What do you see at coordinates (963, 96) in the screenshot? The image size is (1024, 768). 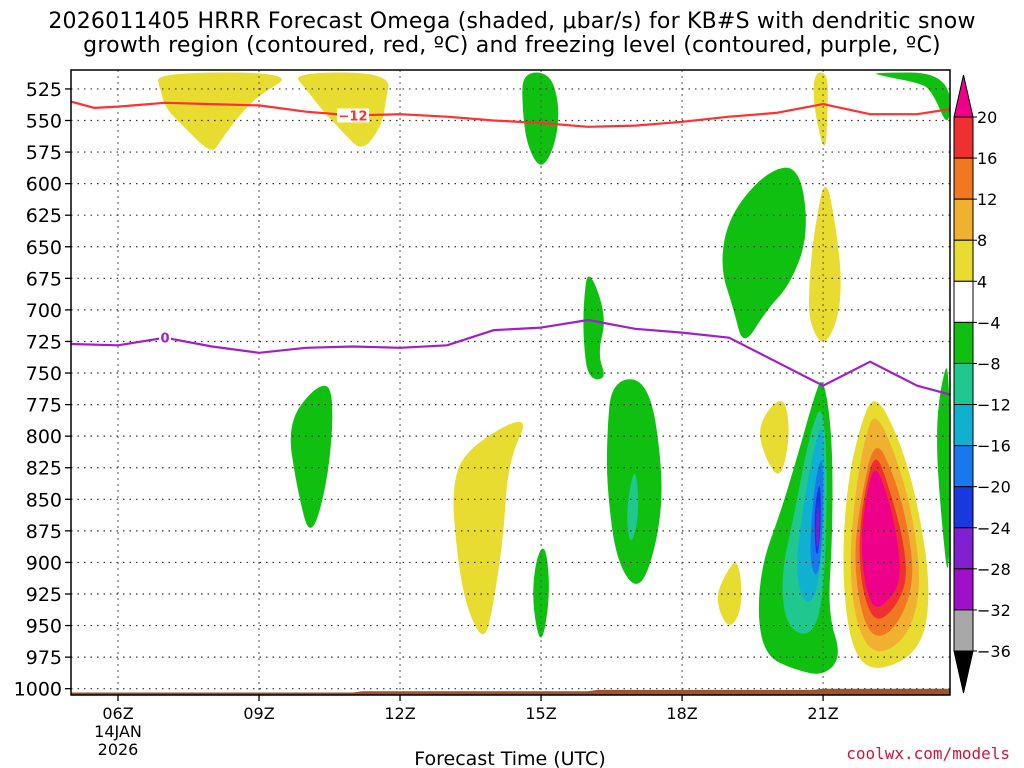 I see `colorbar-top-arrow` at bounding box center [963, 96].